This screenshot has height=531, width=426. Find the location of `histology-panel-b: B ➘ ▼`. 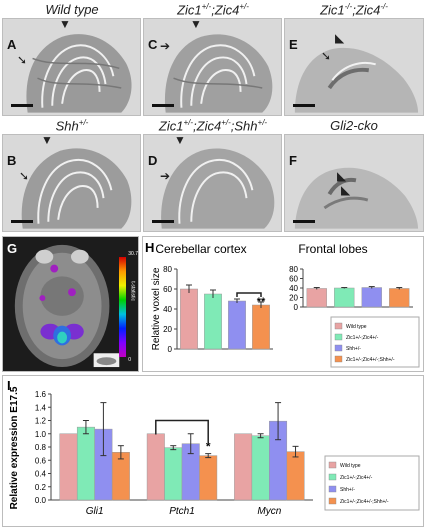

histology-panel-b: B ➘ ▼ is located at coordinates (71, 183).